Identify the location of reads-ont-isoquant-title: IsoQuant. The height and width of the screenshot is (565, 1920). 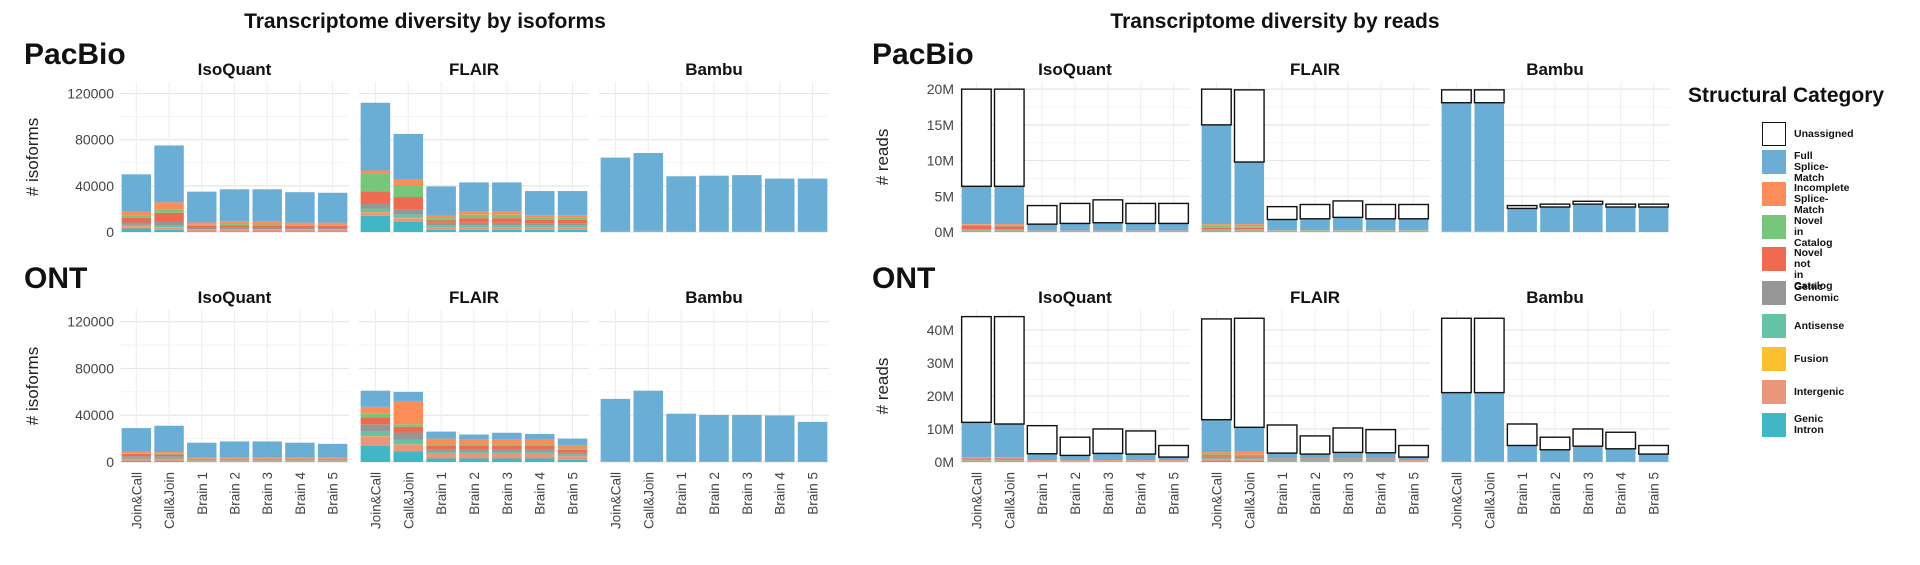
(1075, 297).